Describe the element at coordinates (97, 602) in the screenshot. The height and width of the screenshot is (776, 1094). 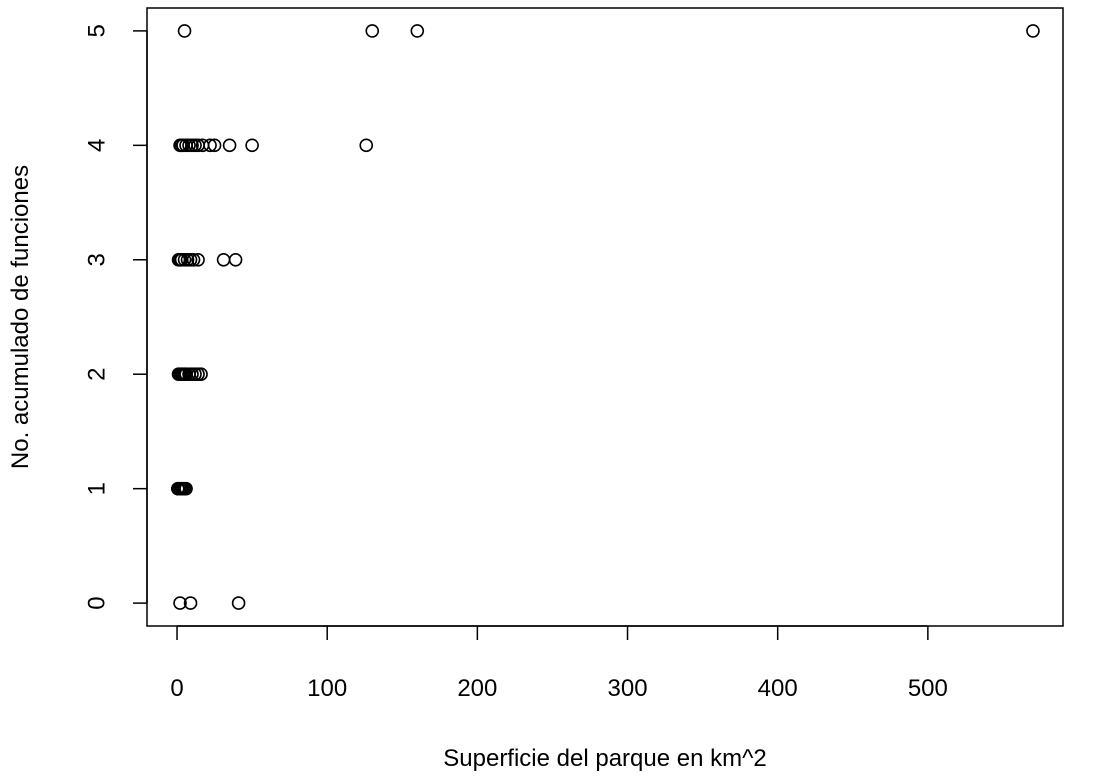
I see `y-tick-label: 0` at that location.